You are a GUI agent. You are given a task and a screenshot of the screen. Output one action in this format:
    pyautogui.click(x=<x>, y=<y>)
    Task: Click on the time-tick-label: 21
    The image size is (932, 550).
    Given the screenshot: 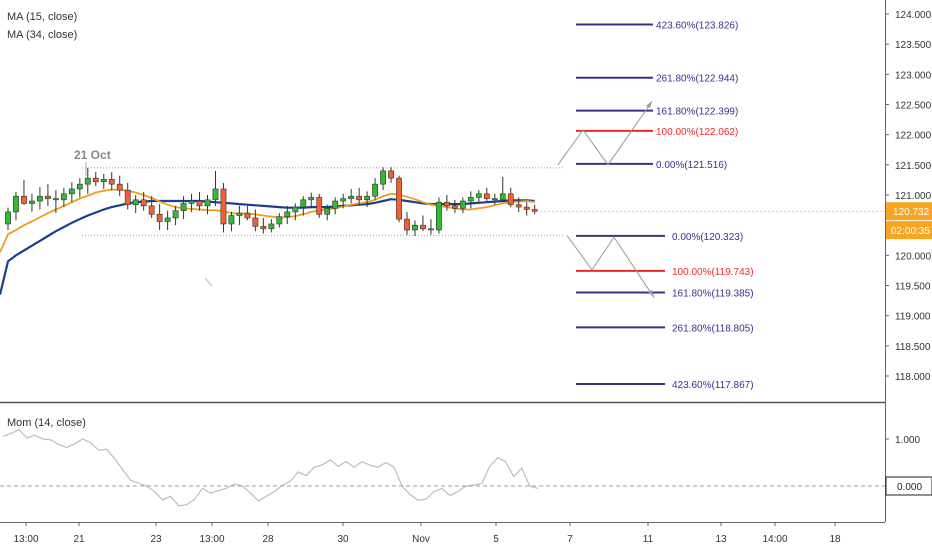 What is the action you would take?
    pyautogui.click(x=79, y=539)
    